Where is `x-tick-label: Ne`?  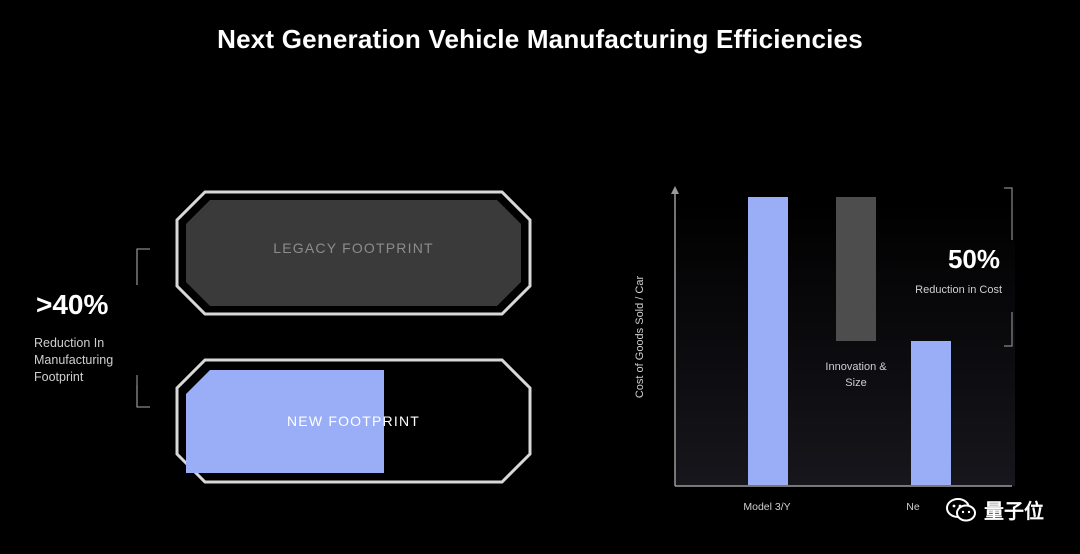 x-tick-label: Ne is located at coordinates (913, 507).